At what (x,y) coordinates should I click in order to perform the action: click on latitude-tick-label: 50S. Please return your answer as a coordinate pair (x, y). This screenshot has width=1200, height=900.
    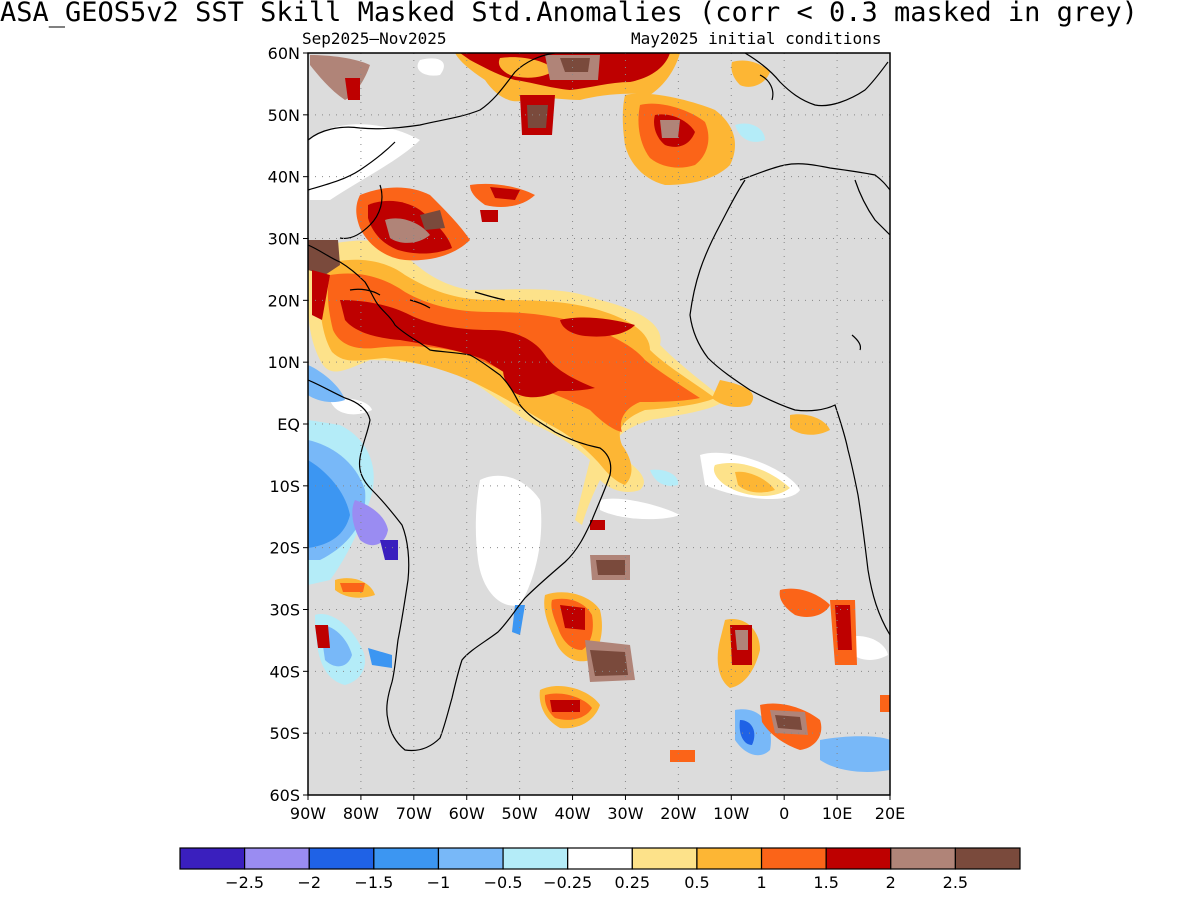
    Looking at the image, I should click on (284, 733).